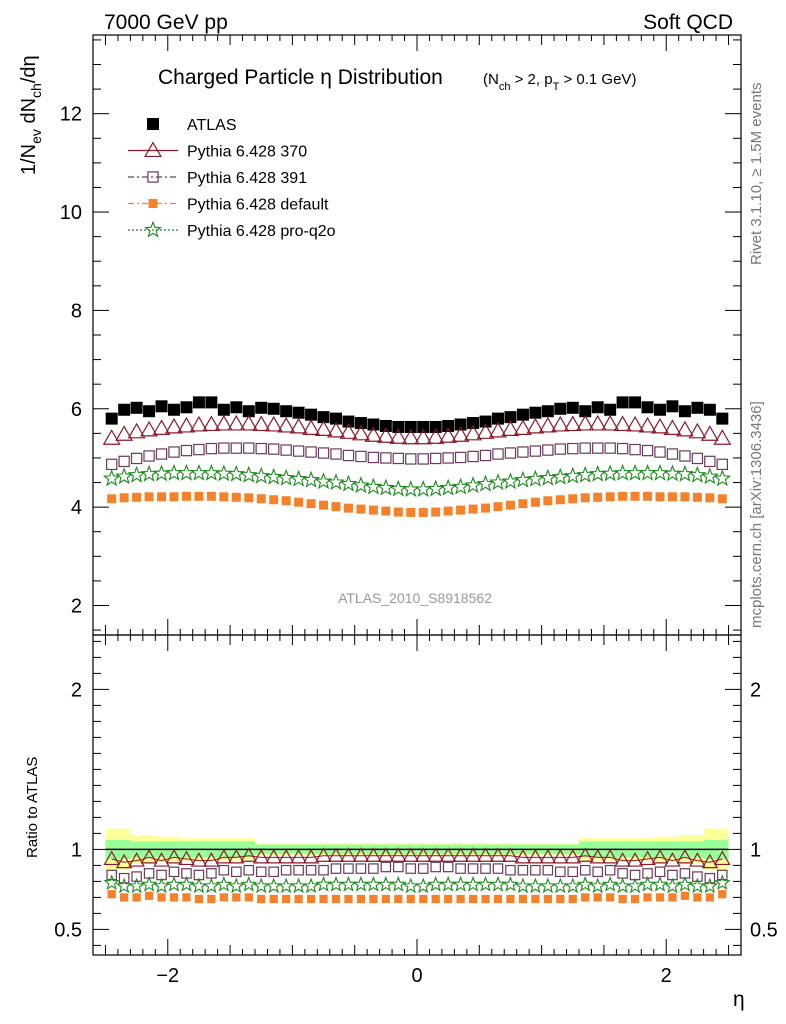 This screenshot has width=786, height=1024. I want to click on ratio-ytick-label-right: 2, so click(755, 690).